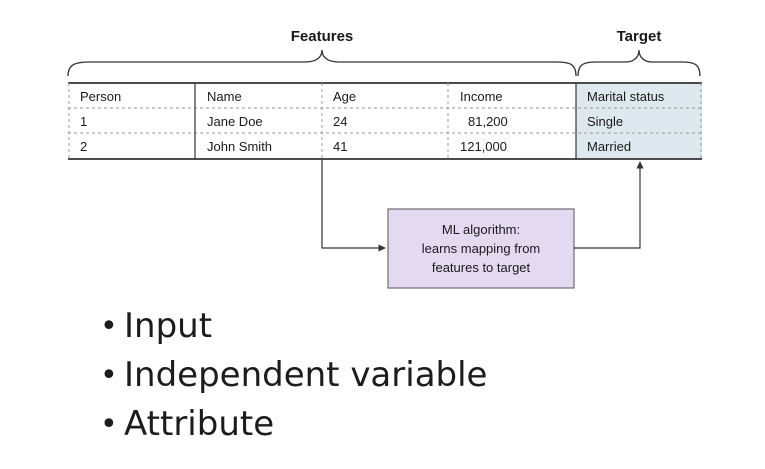 The height and width of the screenshot is (469, 765). What do you see at coordinates (235, 121) in the screenshot?
I see `table-cell: Jane Doe` at bounding box center [235, 121].